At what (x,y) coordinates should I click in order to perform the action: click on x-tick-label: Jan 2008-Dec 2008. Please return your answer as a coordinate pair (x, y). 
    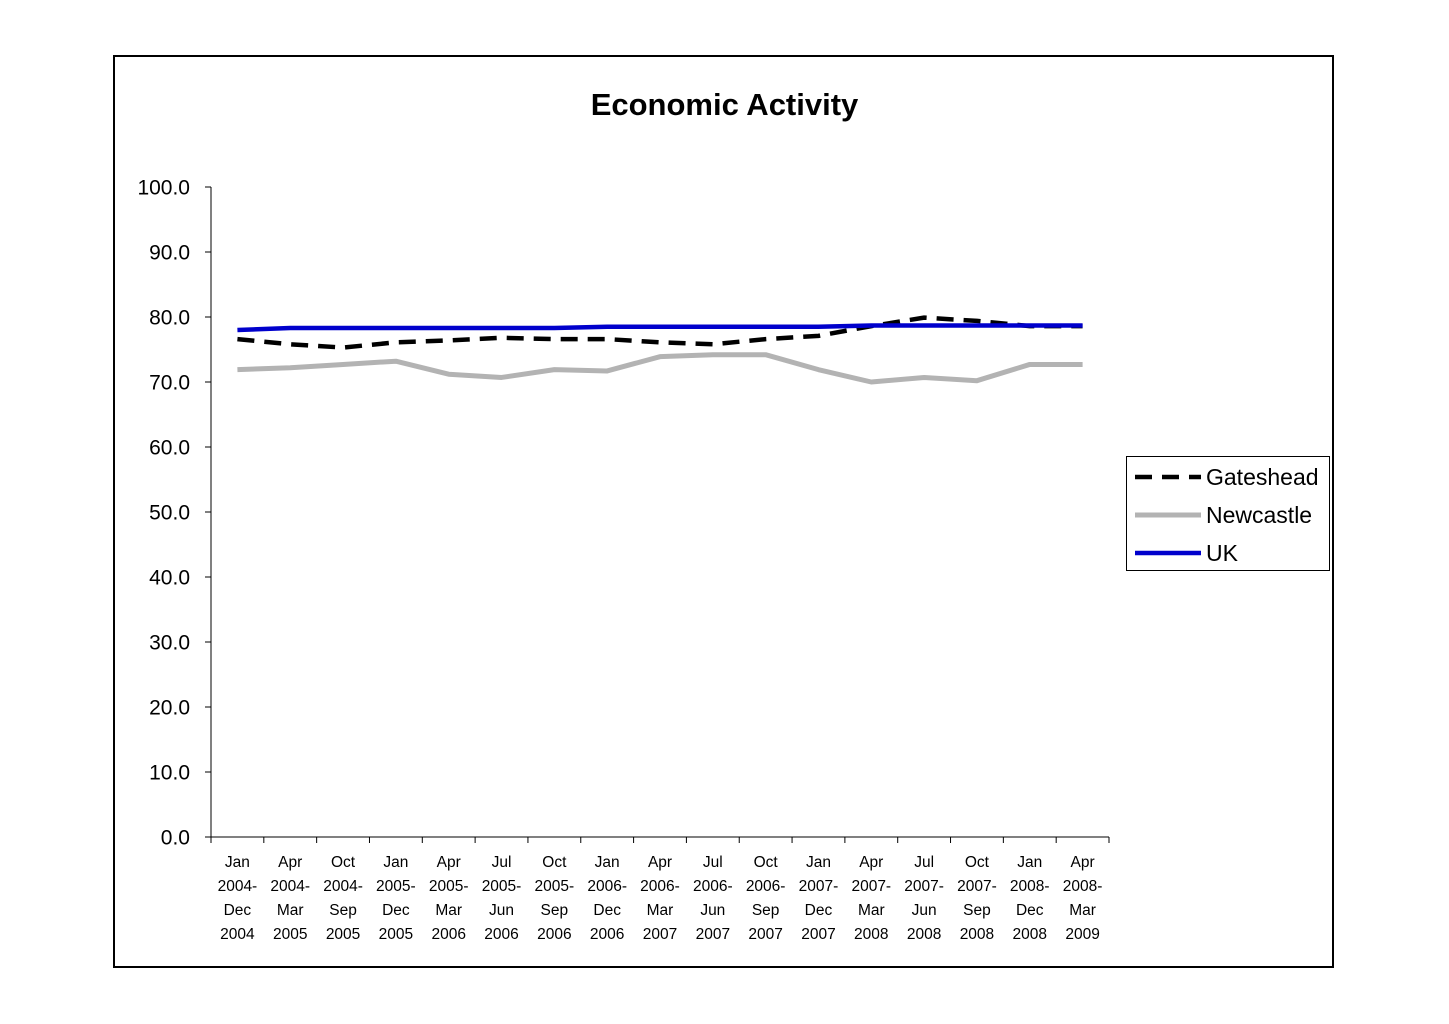
    Looking at the image, I should click on (1030, 898).